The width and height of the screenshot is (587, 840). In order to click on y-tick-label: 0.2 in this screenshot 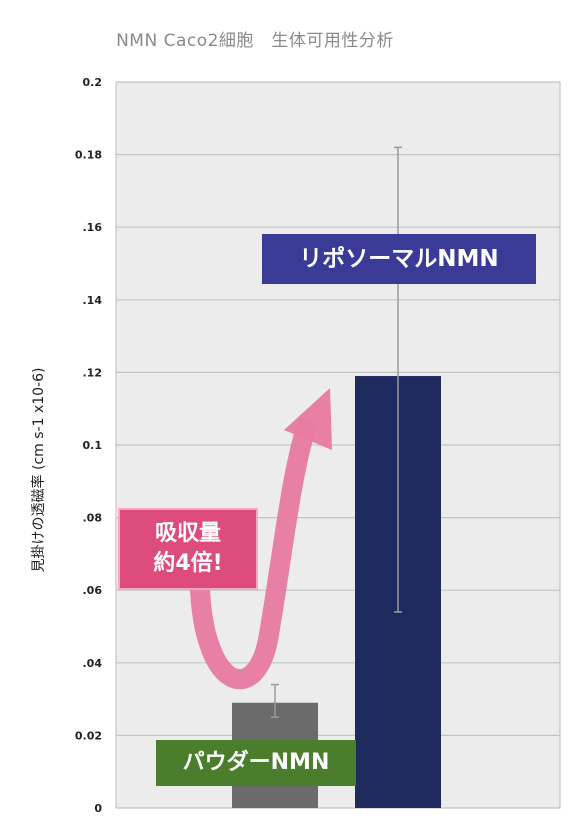, I will do `click(93, 82)`.